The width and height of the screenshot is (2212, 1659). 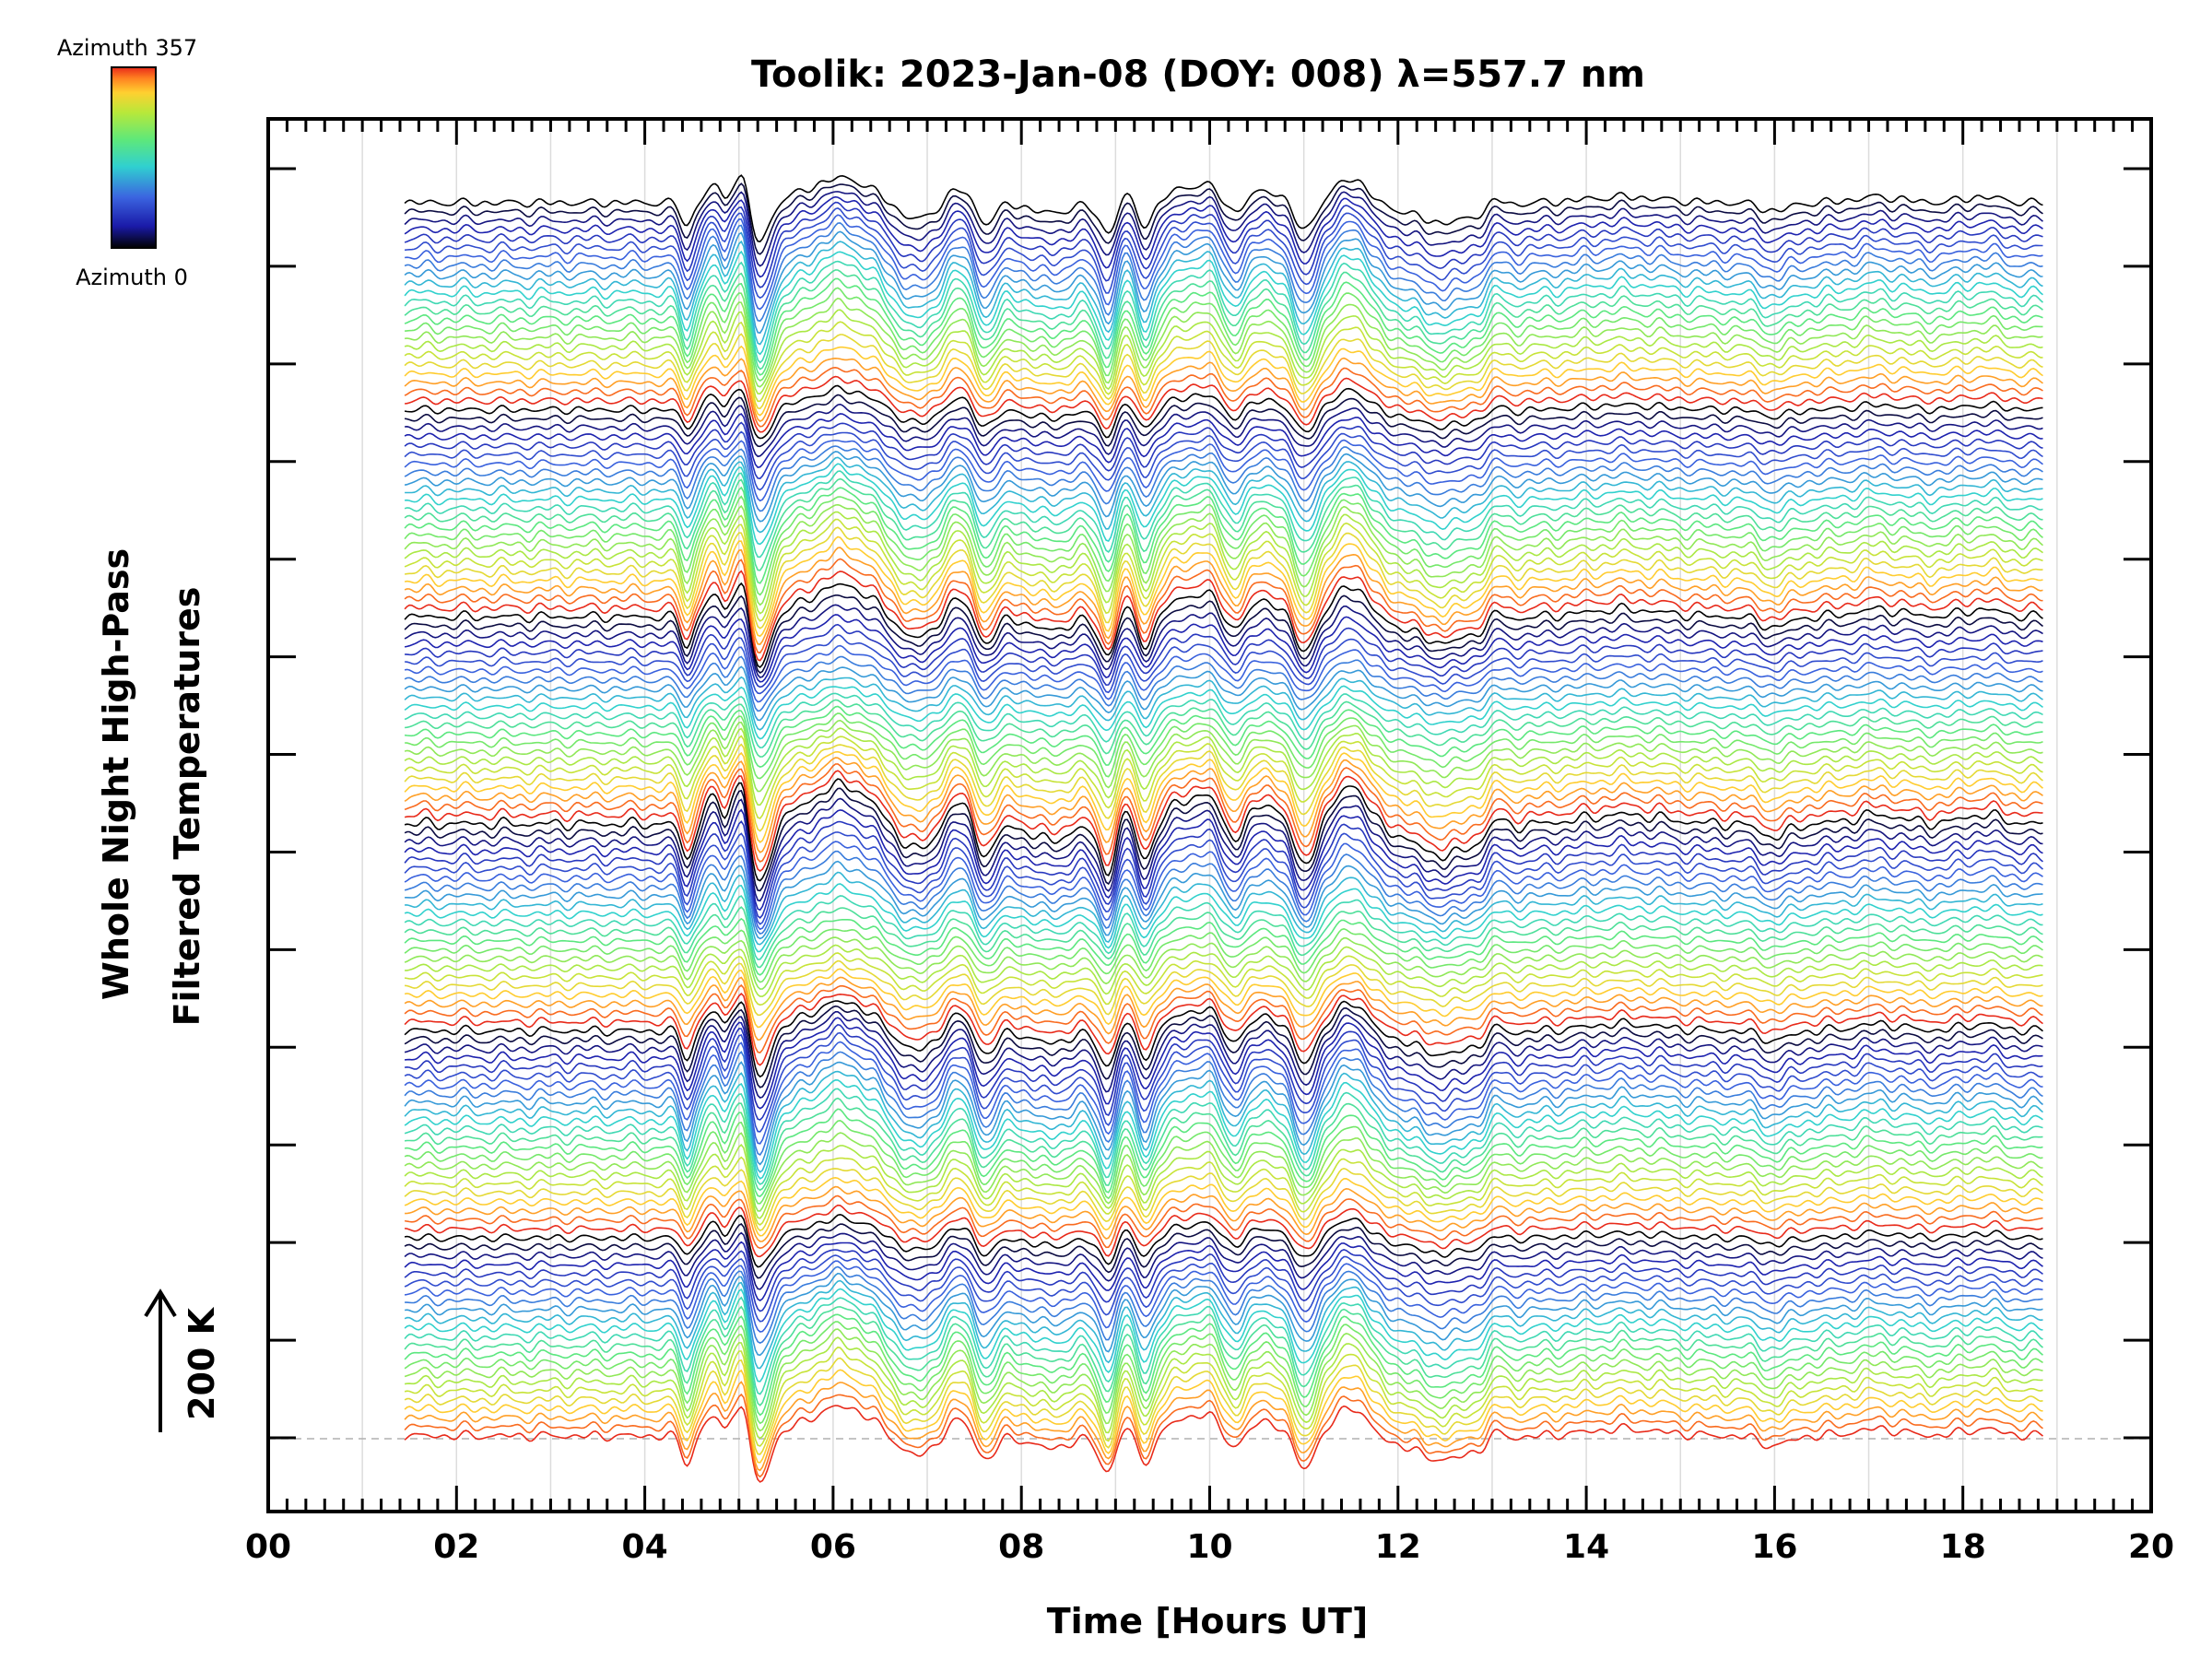 I want to click on x-tick-labels: 00 02 04 06 08 10 12 14 16 18 20, so click(x=1209, y=1547).